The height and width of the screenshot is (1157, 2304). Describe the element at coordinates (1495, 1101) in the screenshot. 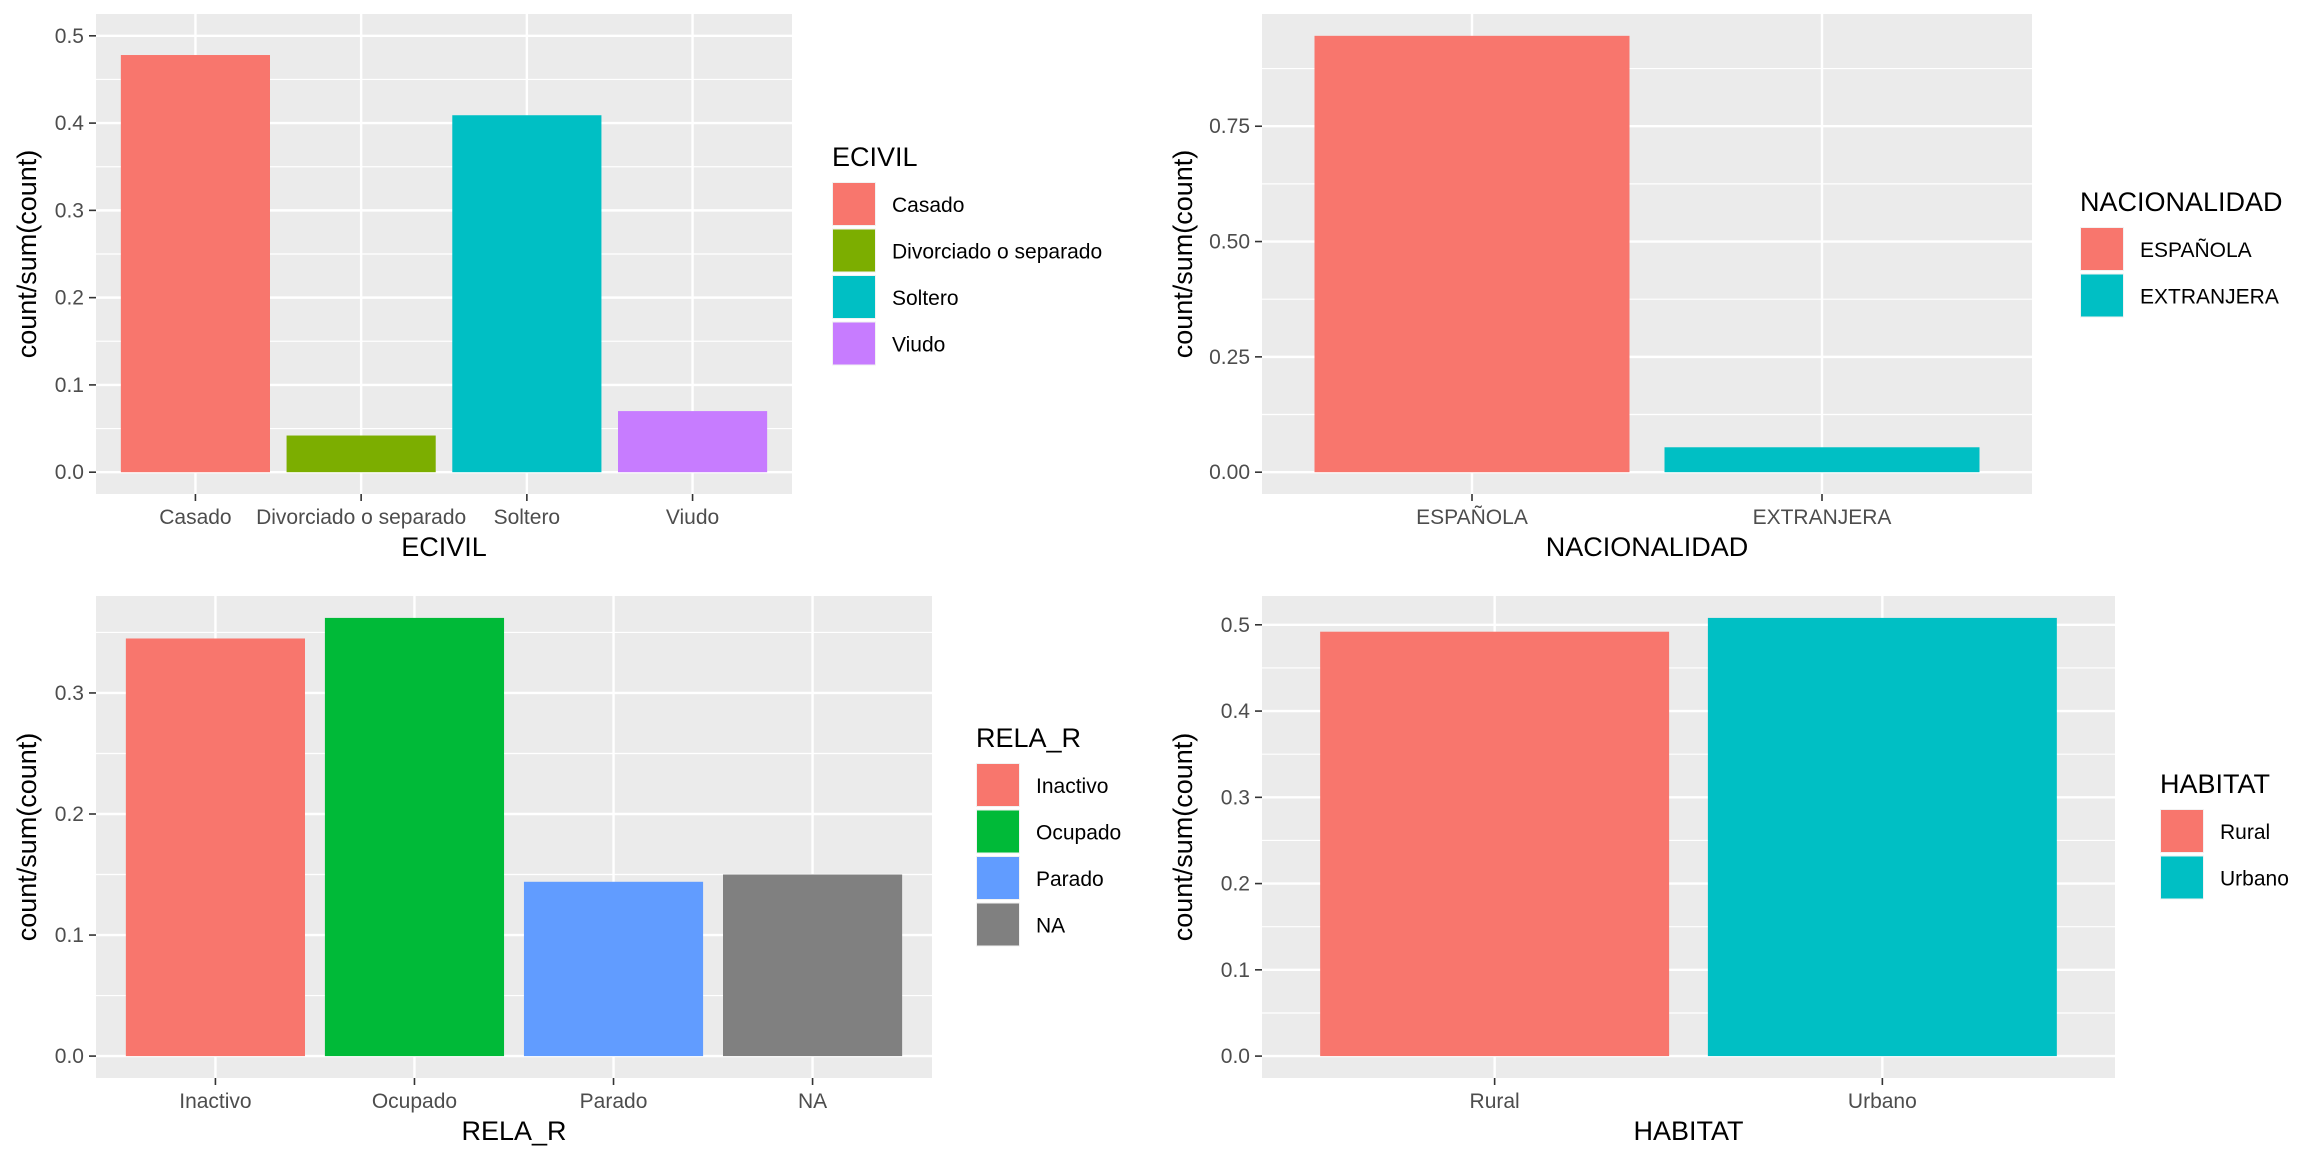

I see `x-tick-label: Rural` at that location.